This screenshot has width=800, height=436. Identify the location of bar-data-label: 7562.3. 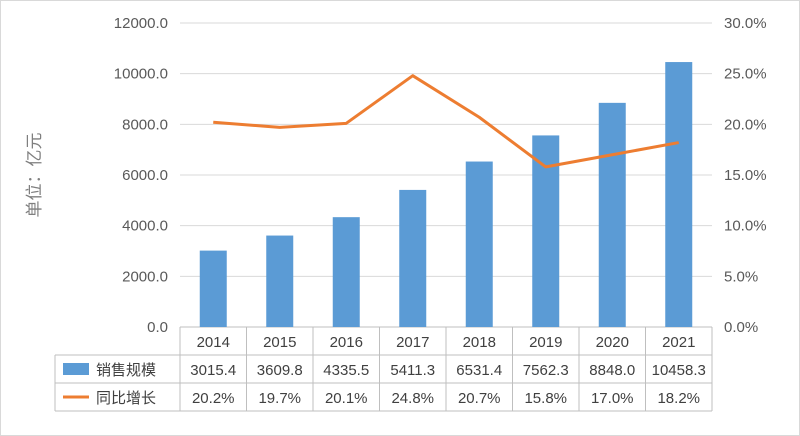
(546, 370).